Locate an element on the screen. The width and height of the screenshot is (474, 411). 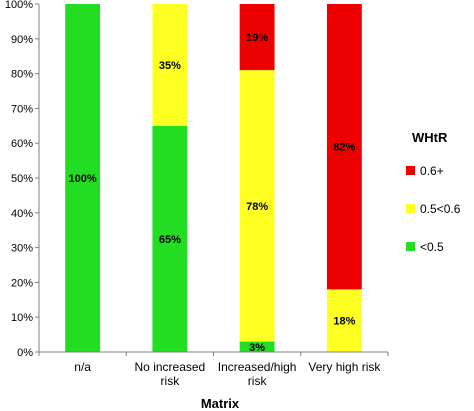
data-label: 19% is located at coordinates (257, 38).